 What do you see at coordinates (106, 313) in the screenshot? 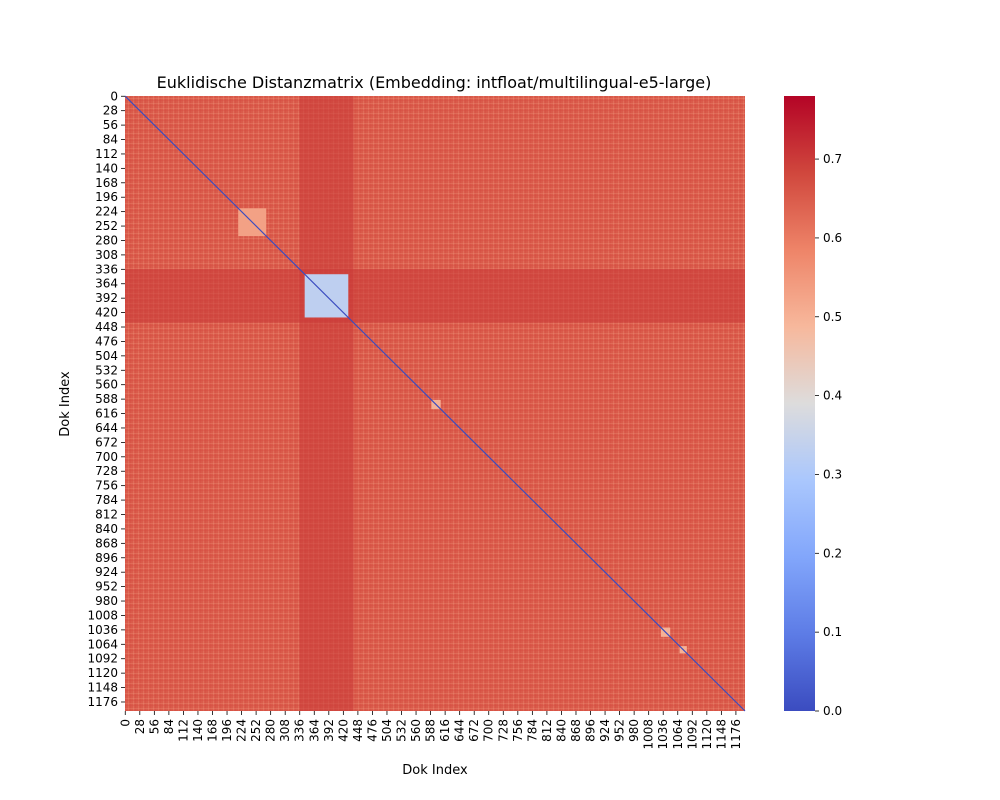
I see `y-tick-label: 420` at bounding box center [106, 313].